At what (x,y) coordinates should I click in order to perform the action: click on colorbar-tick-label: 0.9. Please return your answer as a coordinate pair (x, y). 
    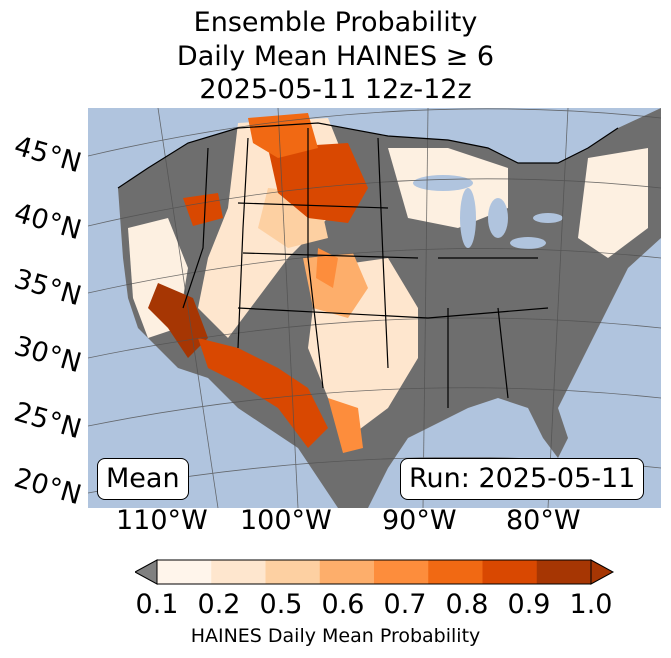
    Looking at the image, I should click on (529, 604).